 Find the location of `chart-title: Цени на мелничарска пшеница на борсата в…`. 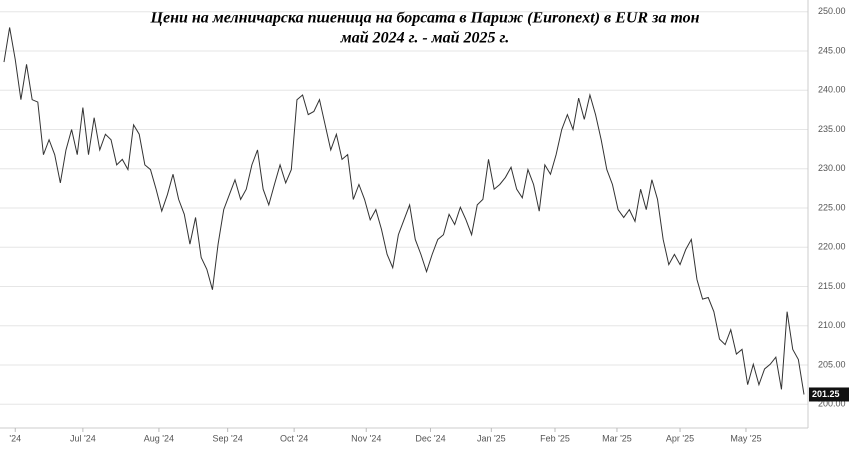

chart-title: Цени на мелничарска пшеница на борсата в… is located at coordinates (425, 18).